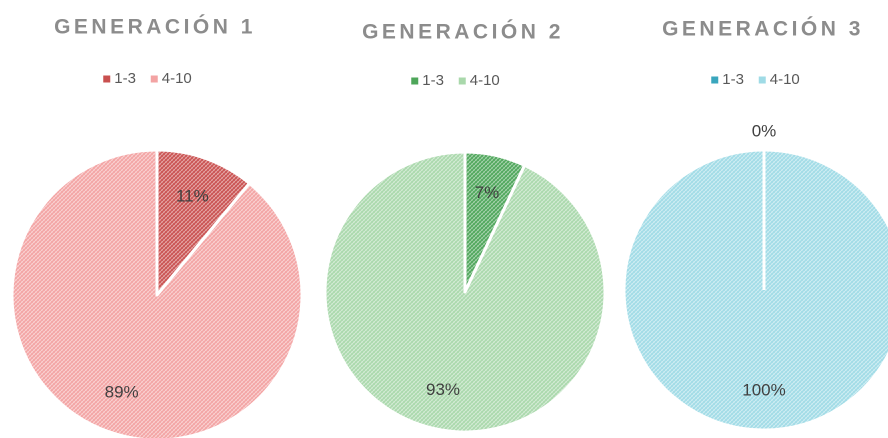 Image resolution: width=888 pixels, height=438 pixels. I want to click on chart-title: GENERACIÓN 2, so click(463, 32).